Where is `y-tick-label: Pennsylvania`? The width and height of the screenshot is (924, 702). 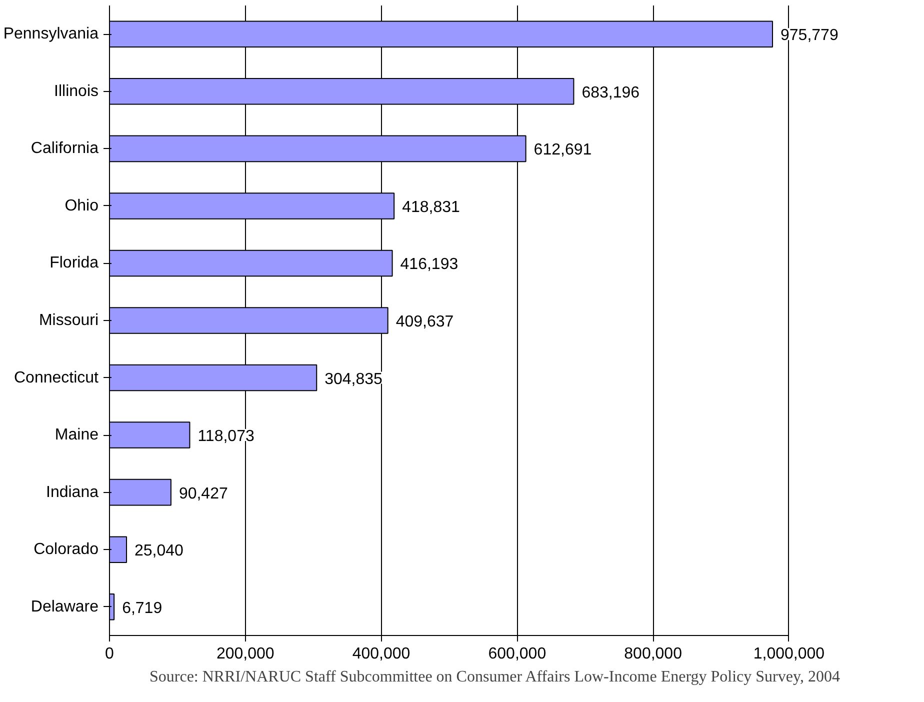 y-tick-label: Pennsylvania is located at coordinates (51, 34).